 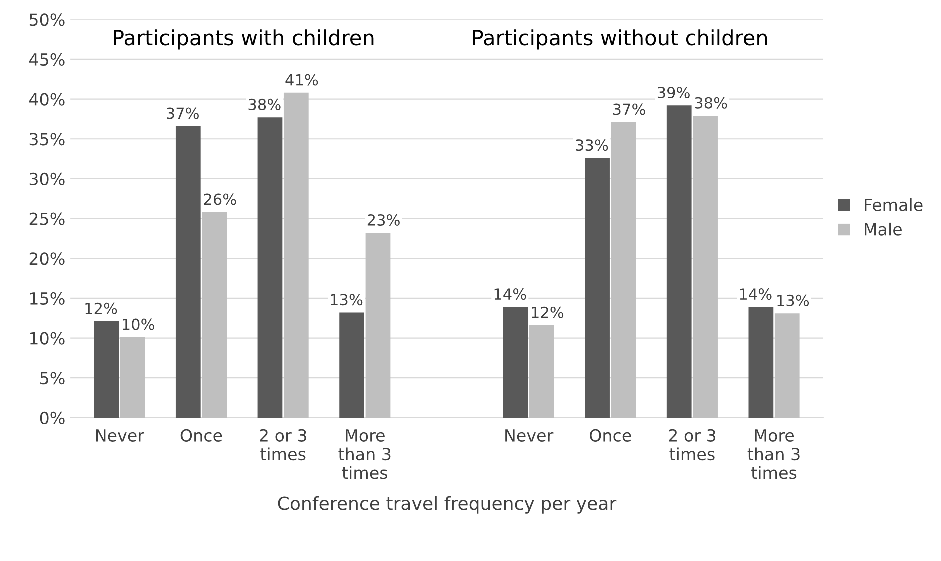 What do you see at coordinates (592, 146) in the screenshot?
I see `data-label: 33%` at bounding box center [592, 146].